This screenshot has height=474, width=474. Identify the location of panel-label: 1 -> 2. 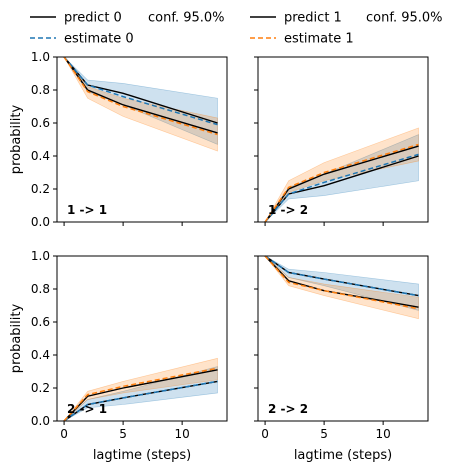
(288, 210).